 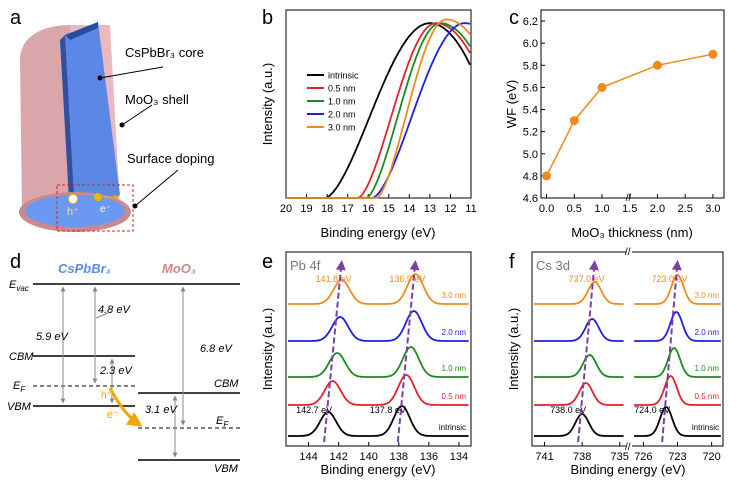 What do you see at coordinates (342, 89) in the screenshot?
I see `legend-label: 0.5 nm` at bounding box center [342, 89].